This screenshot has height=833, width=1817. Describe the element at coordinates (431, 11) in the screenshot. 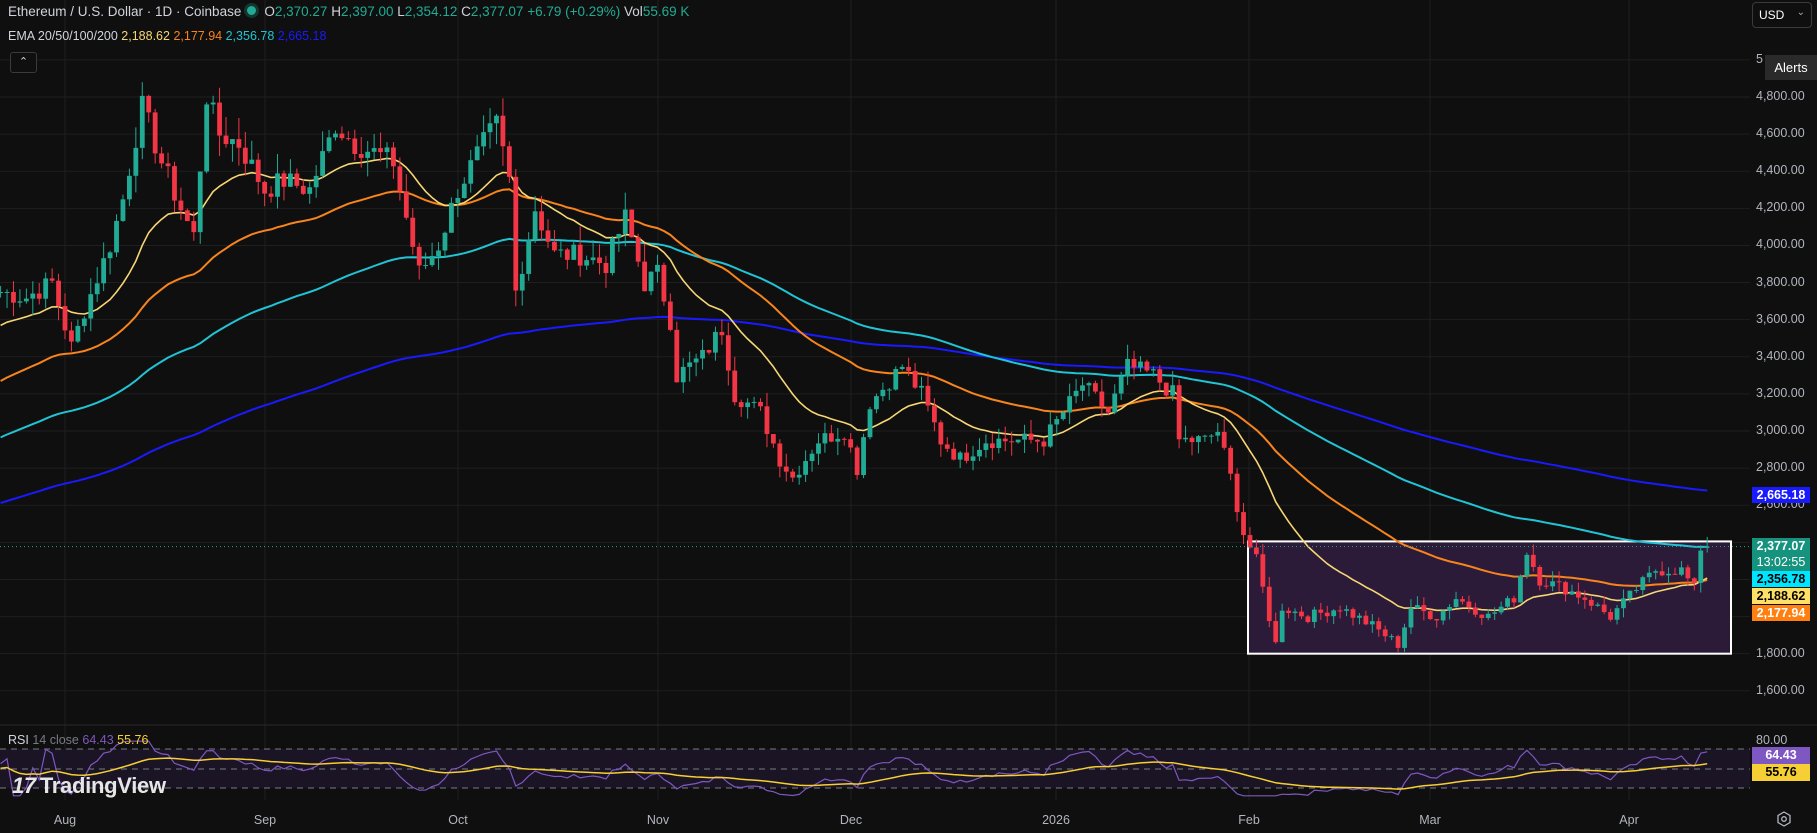

I see `low-value: 2,354.12` at that location.